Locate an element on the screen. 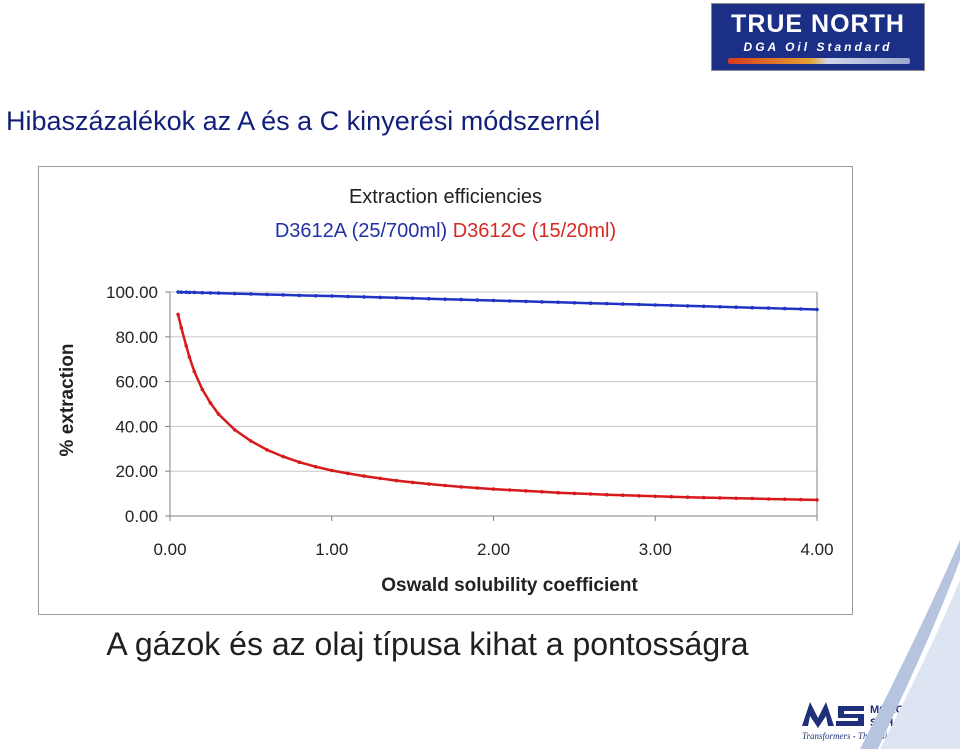  true-north-logo: TRUE NORTH DGA Oil Standard is located at coordinates (818, 37).